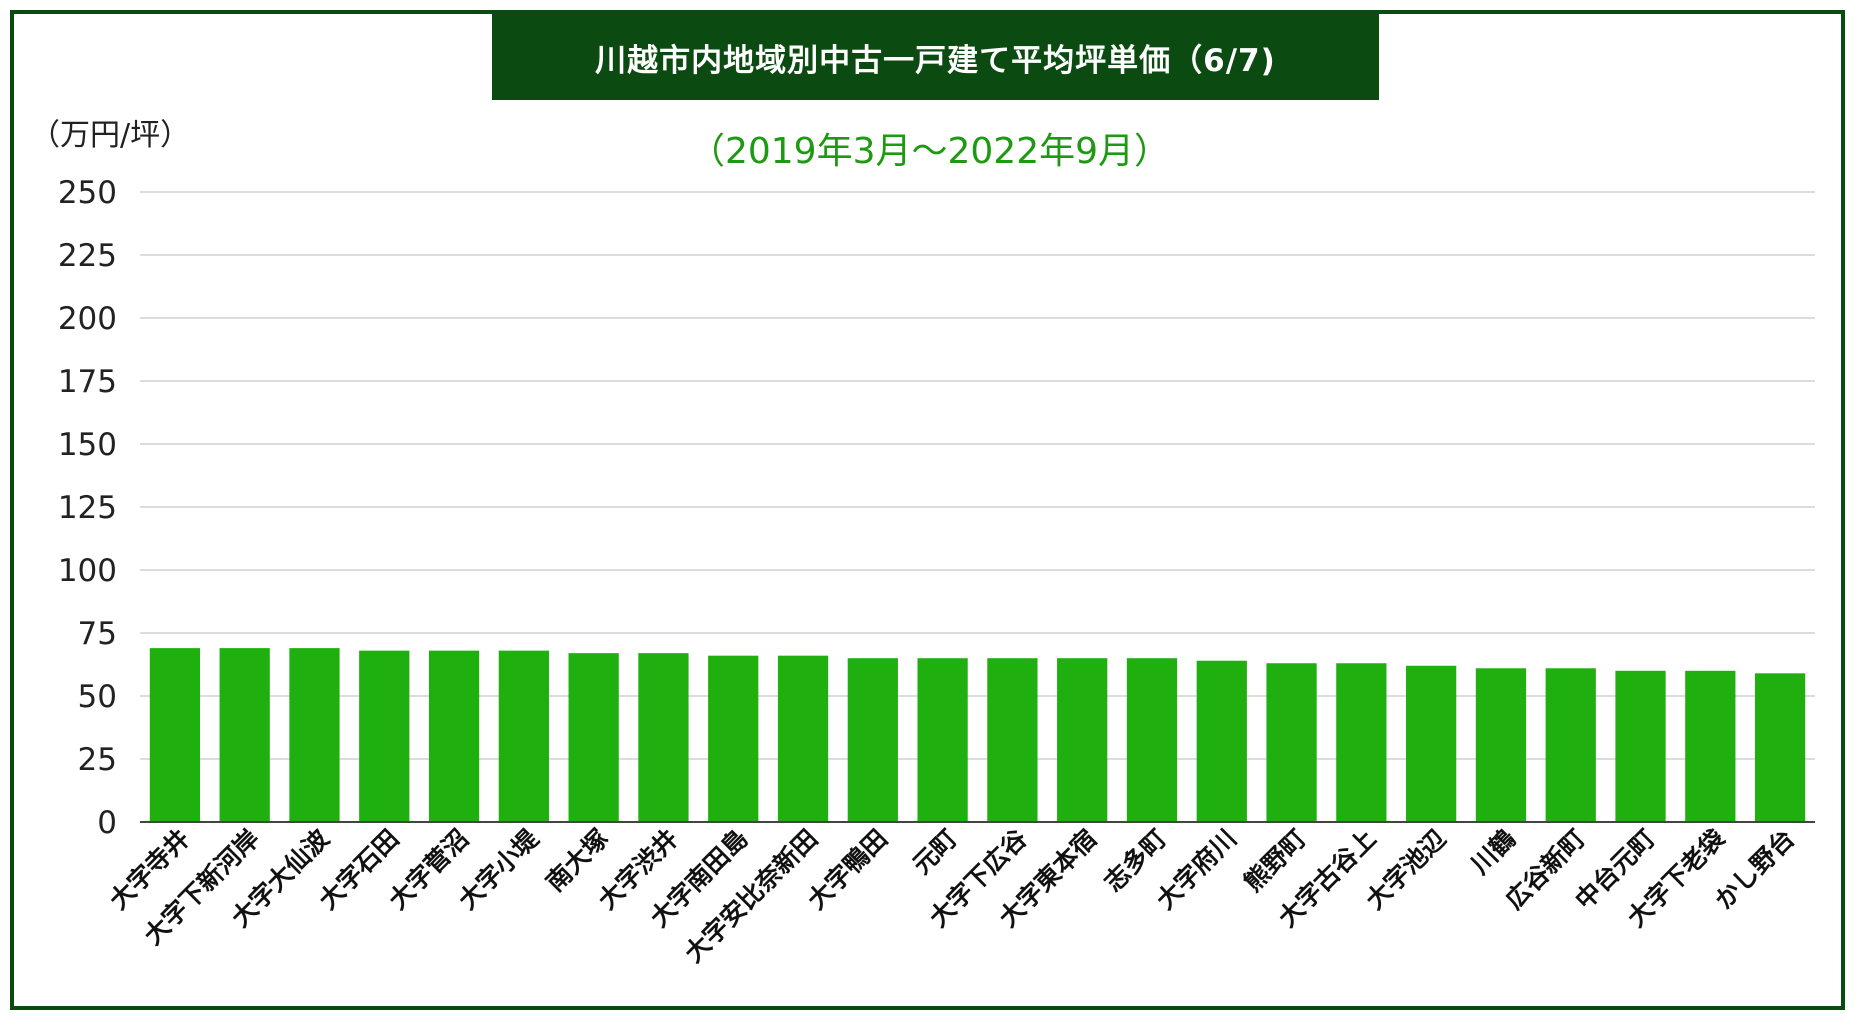 The height and width of the screenshot is (1024, 1859). I want to click on y-tick-label: 0, so click(107, 823).